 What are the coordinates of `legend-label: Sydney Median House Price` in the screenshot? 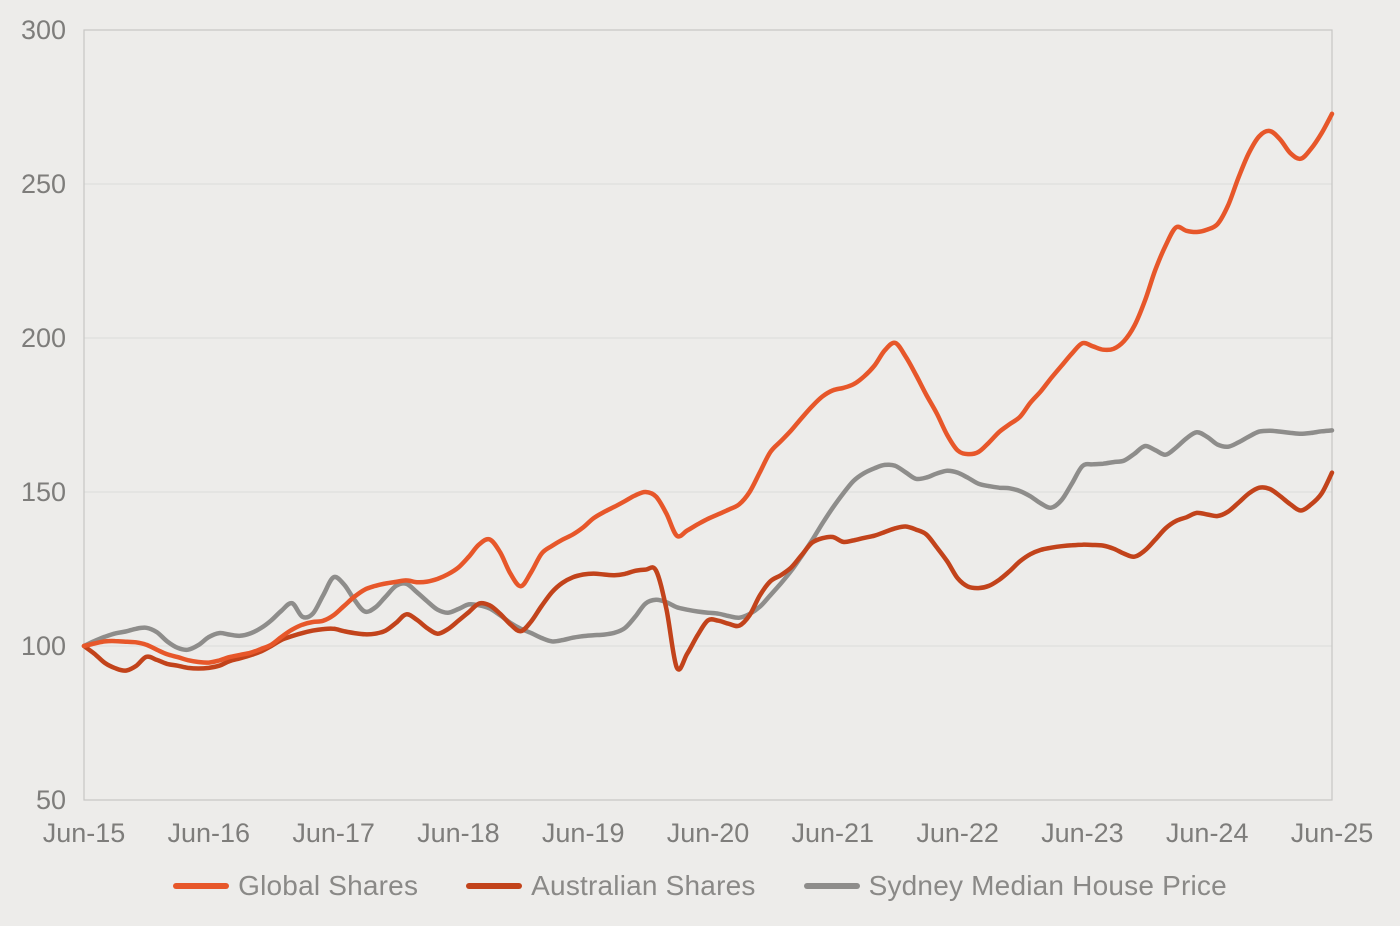 It's located at (1047, 885).